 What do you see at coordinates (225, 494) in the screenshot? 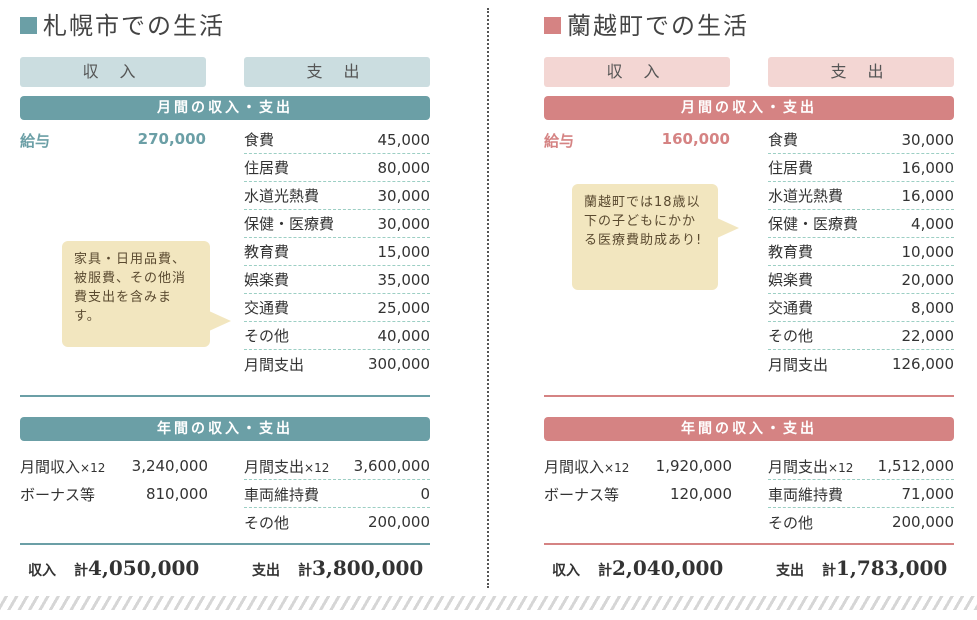
I see `annual-row-bonus: ボーナス等 810,000 車両維持費 0` at bounding box center [225, 494].